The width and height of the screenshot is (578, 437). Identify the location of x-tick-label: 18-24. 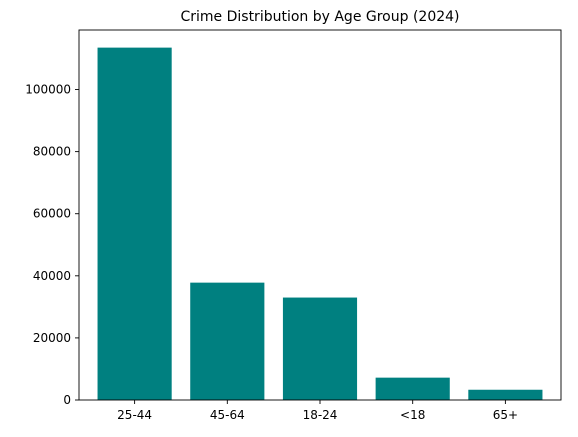
(320, 415).